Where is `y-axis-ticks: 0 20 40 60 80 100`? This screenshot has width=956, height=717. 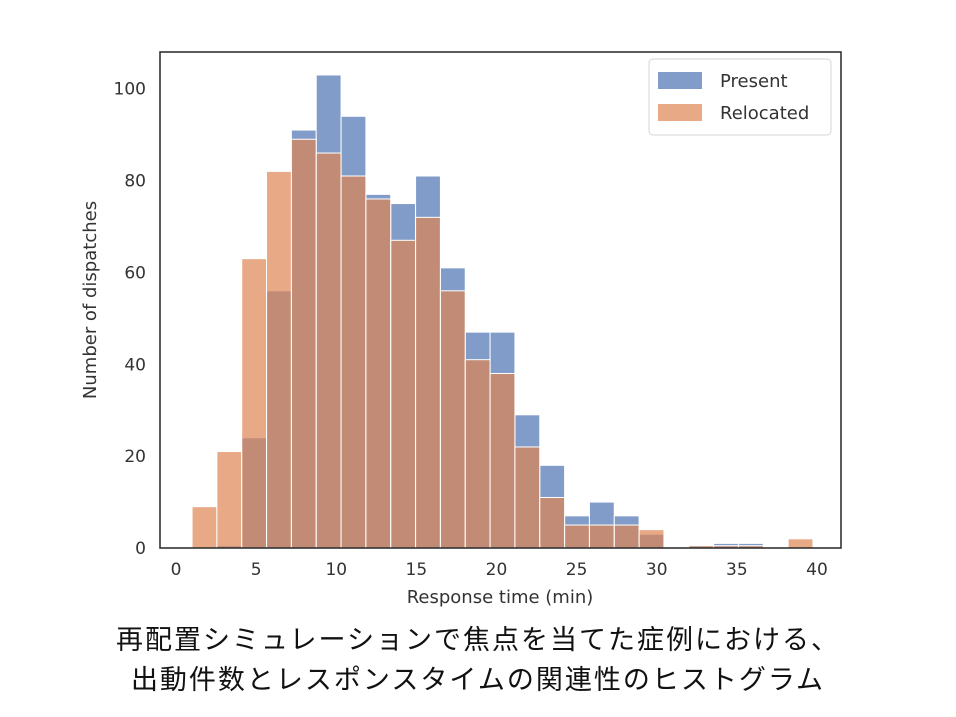
y-axis-ticks: 0 20 40 60 80 100 is located at coordinates (130, 319).